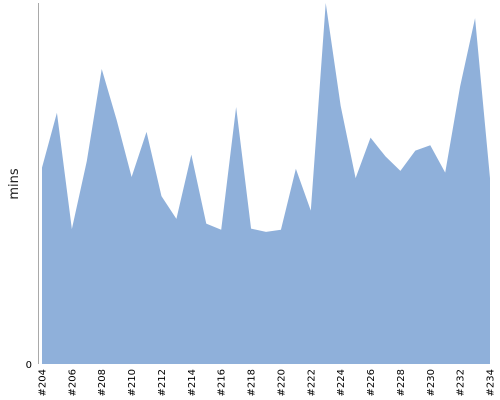 This screenshot has height=400, width=500. What do you see at coordinates (461, 382) in the screenshot?
I see `x-tick-label: #232` at bounding box center [461, 382].